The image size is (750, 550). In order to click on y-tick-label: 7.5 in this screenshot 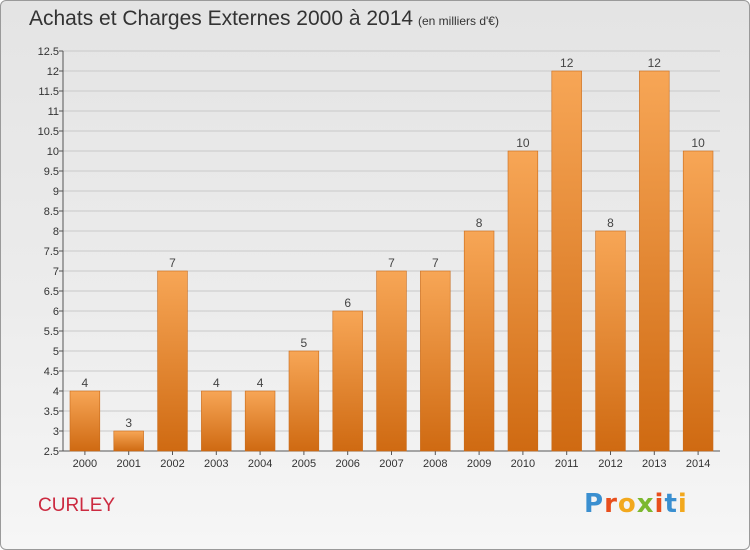, I will do `click(51, 252)`.